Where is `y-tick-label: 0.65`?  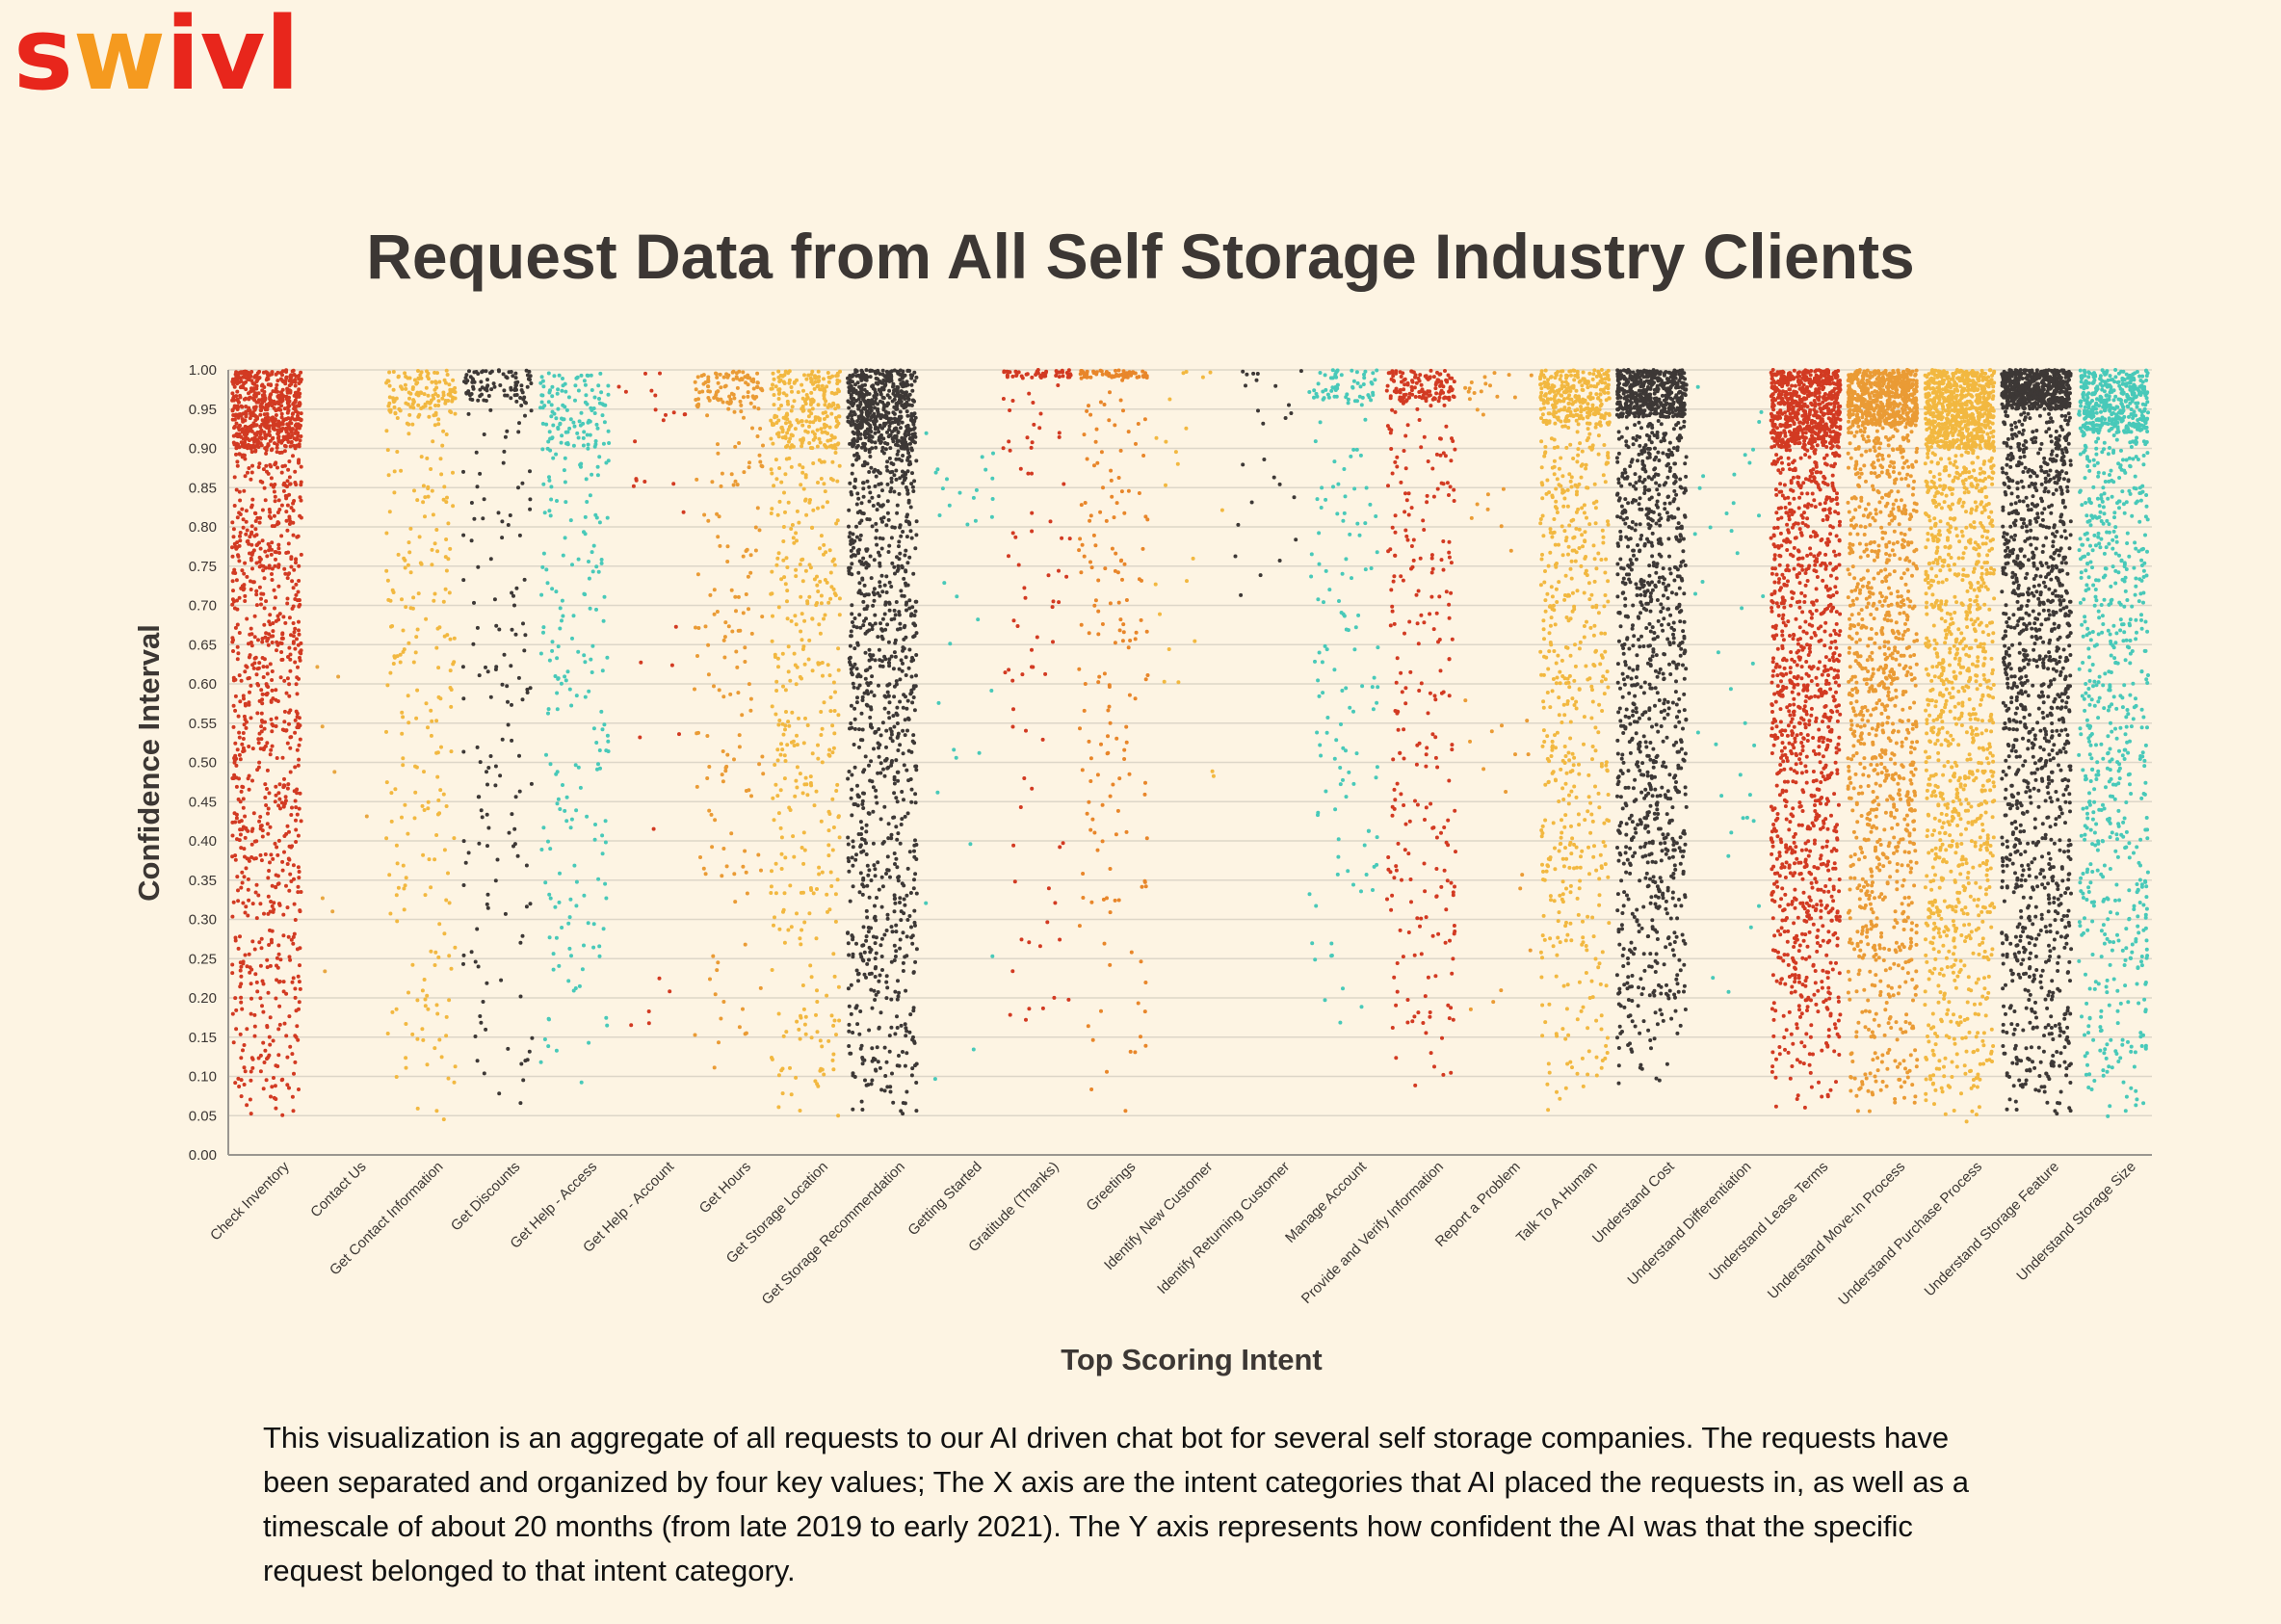
y-tick-label: 0.65 is located at coordinates (203, 645).